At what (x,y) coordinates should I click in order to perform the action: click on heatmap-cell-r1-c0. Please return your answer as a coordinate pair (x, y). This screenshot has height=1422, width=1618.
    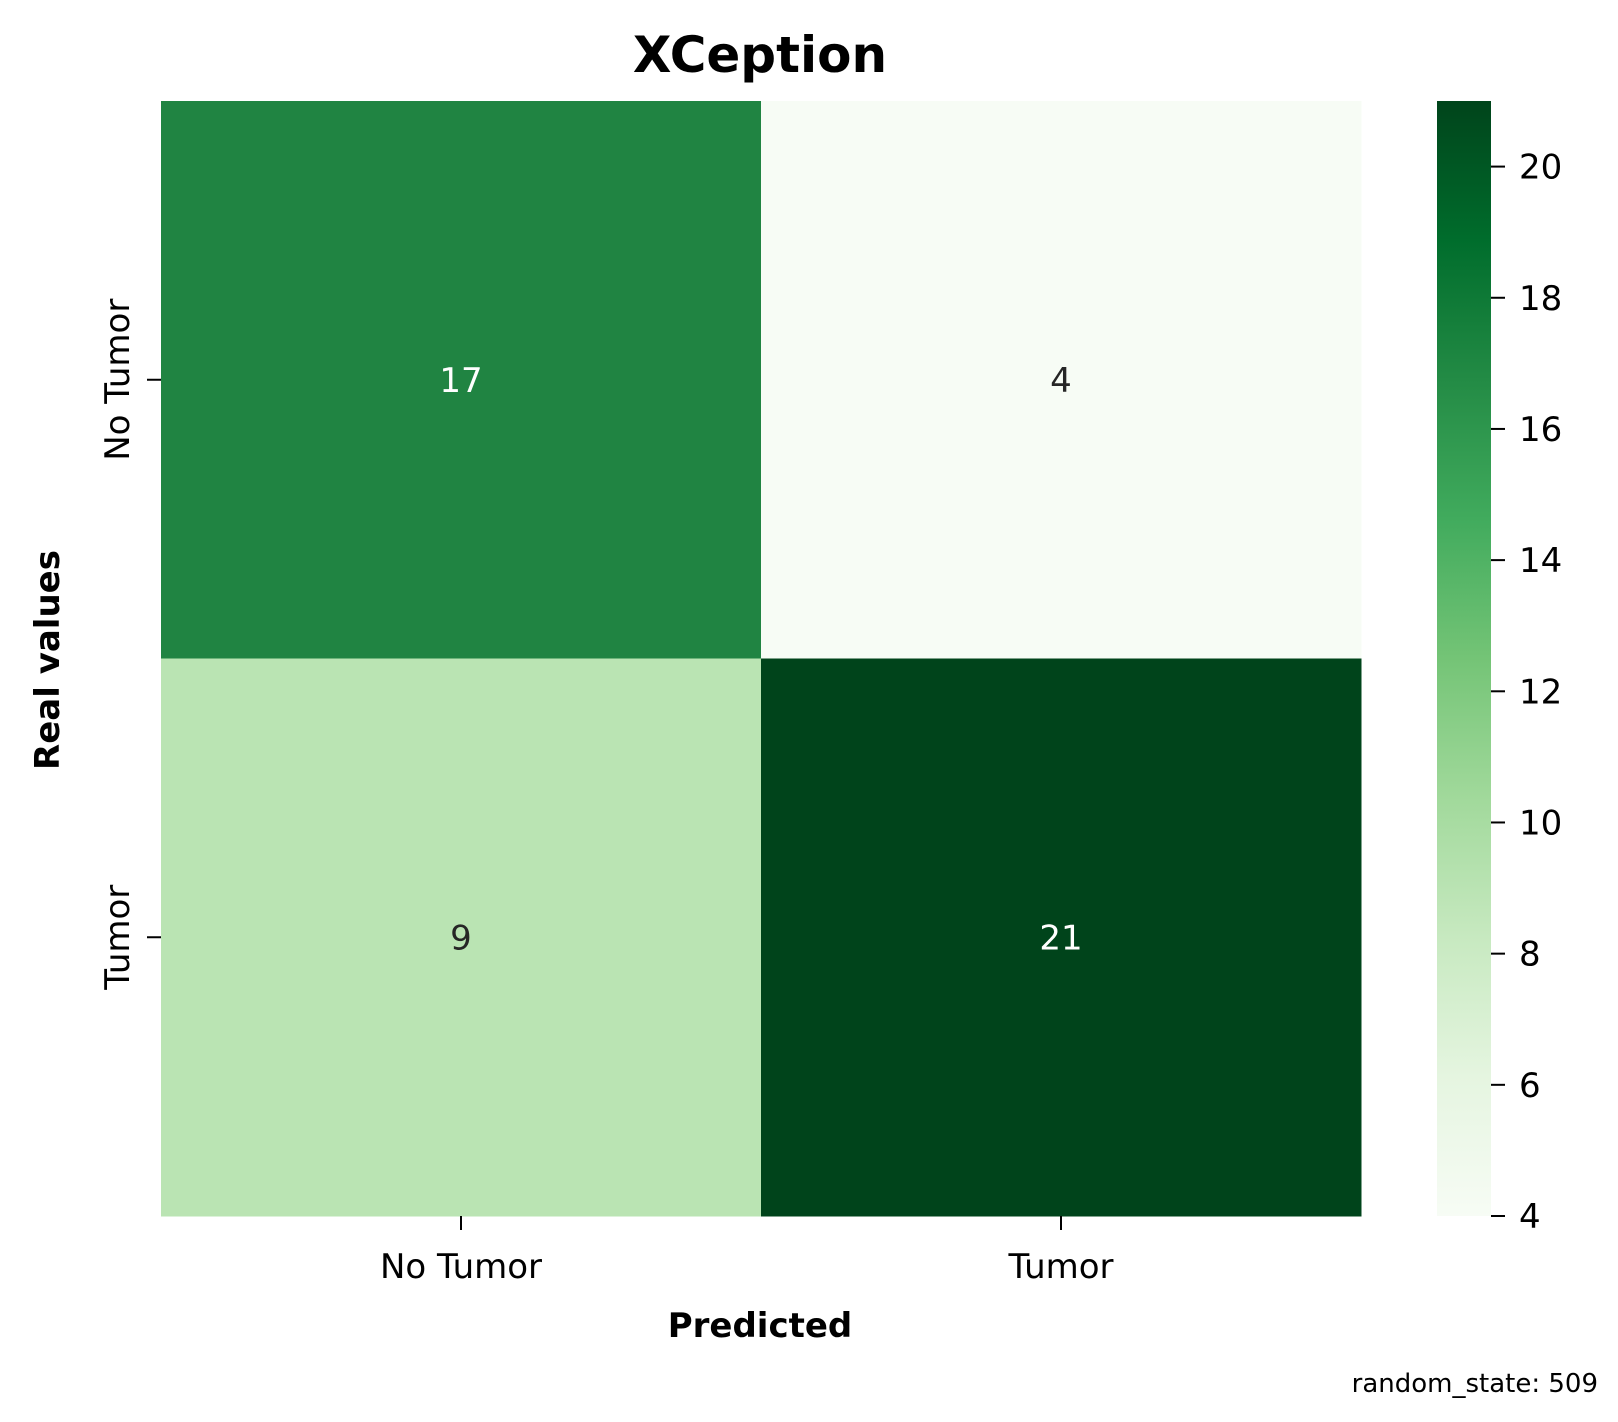
    Looking at the image, I should click on (461, 937).